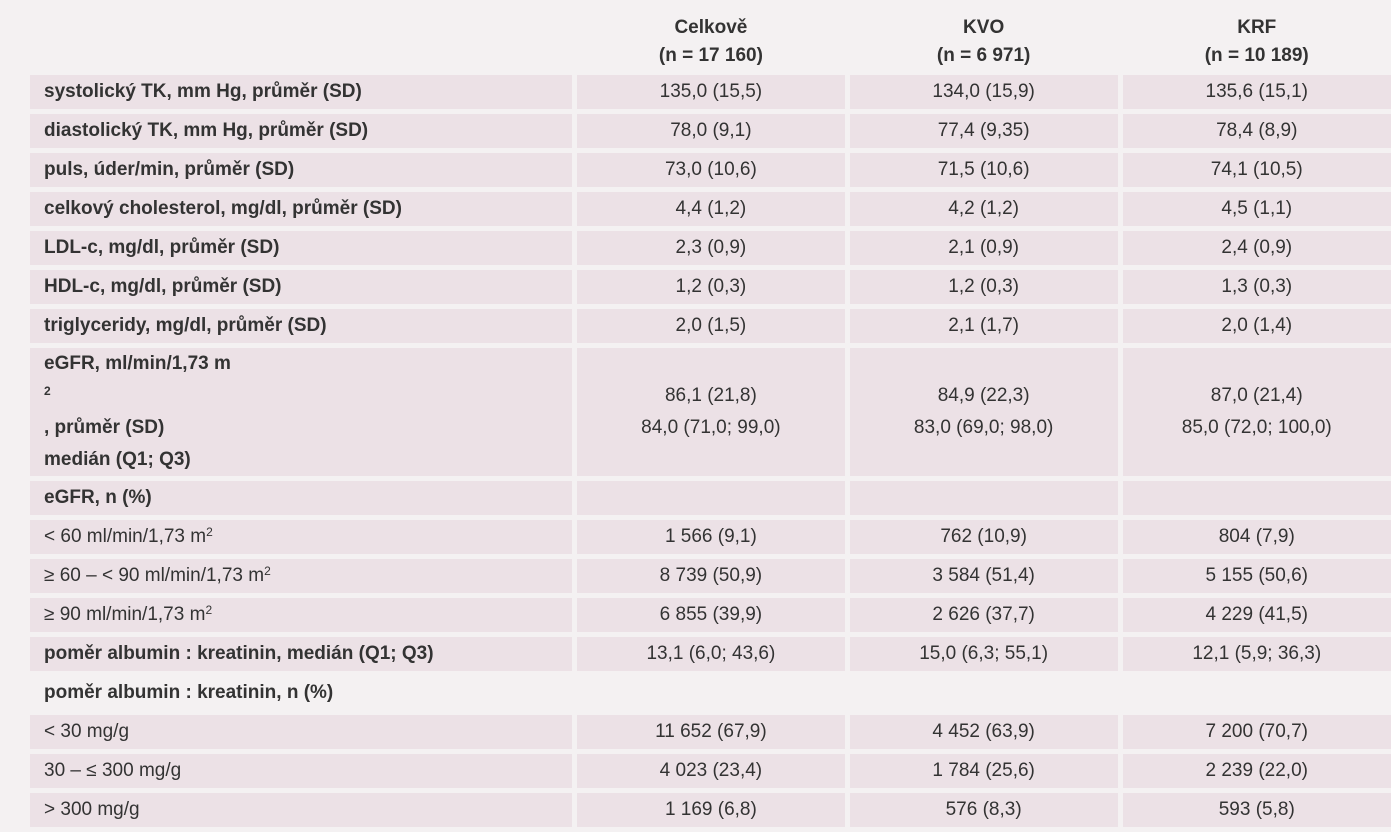 This screenshot has height=832, width=1391. I want to click on row-label: eGFR, n (%), so click(301, 498).